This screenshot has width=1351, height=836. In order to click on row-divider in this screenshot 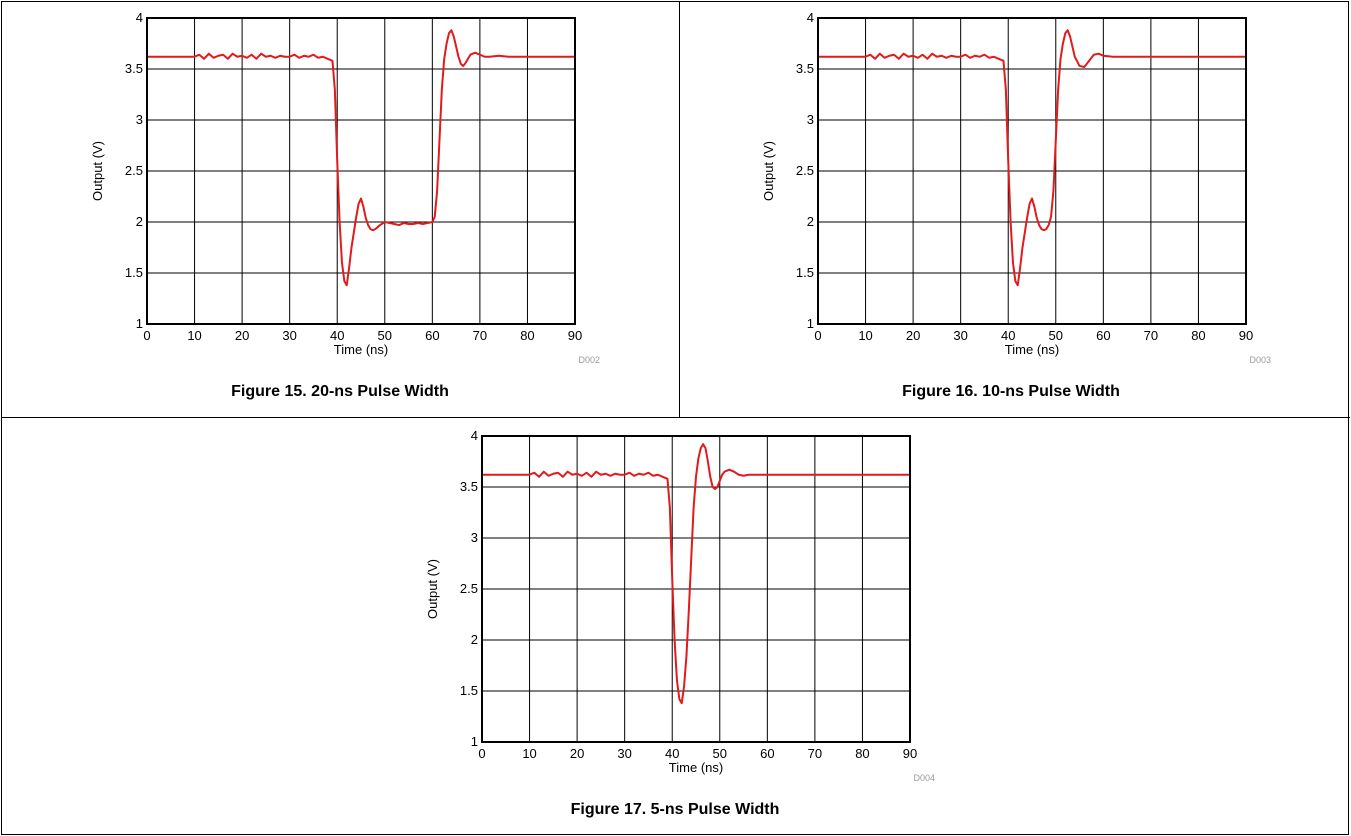, I will do `click(675, 417)`.